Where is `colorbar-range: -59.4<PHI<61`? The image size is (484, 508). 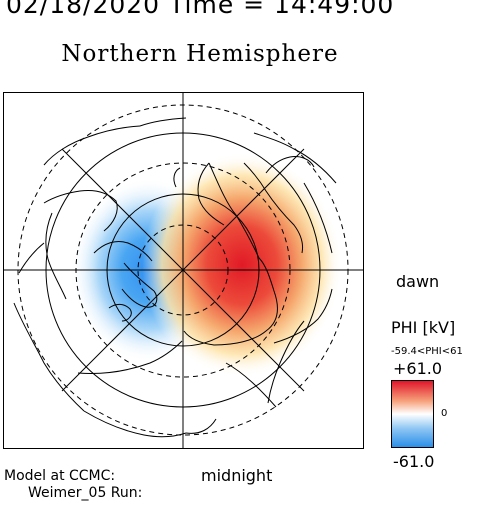 colorbar-range: -59.4<PHI<61 is located at coordinates (427, 351).